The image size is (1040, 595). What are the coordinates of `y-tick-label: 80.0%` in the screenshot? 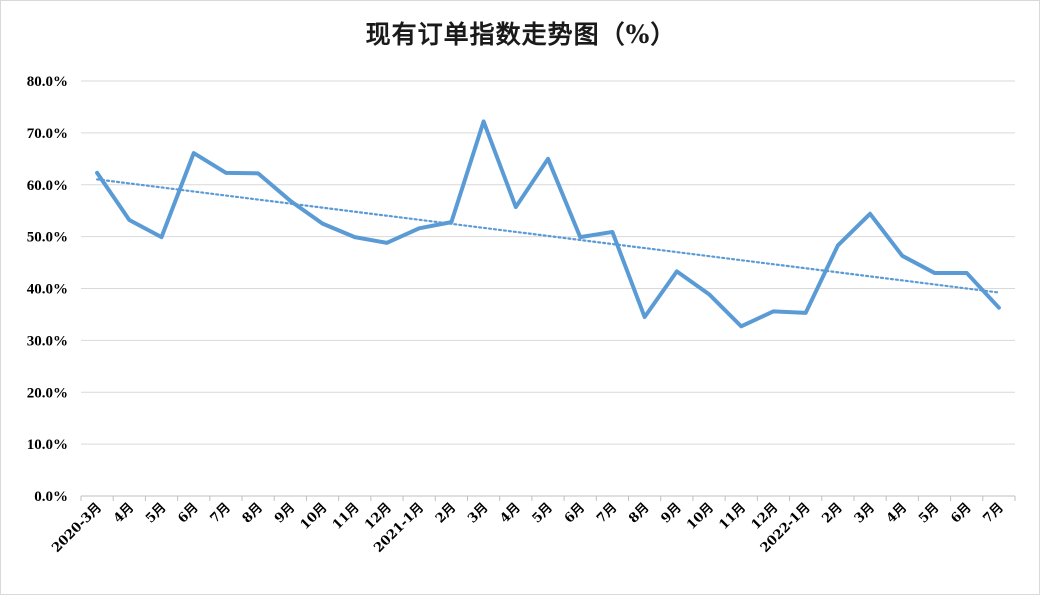 It's located at (47, 82).